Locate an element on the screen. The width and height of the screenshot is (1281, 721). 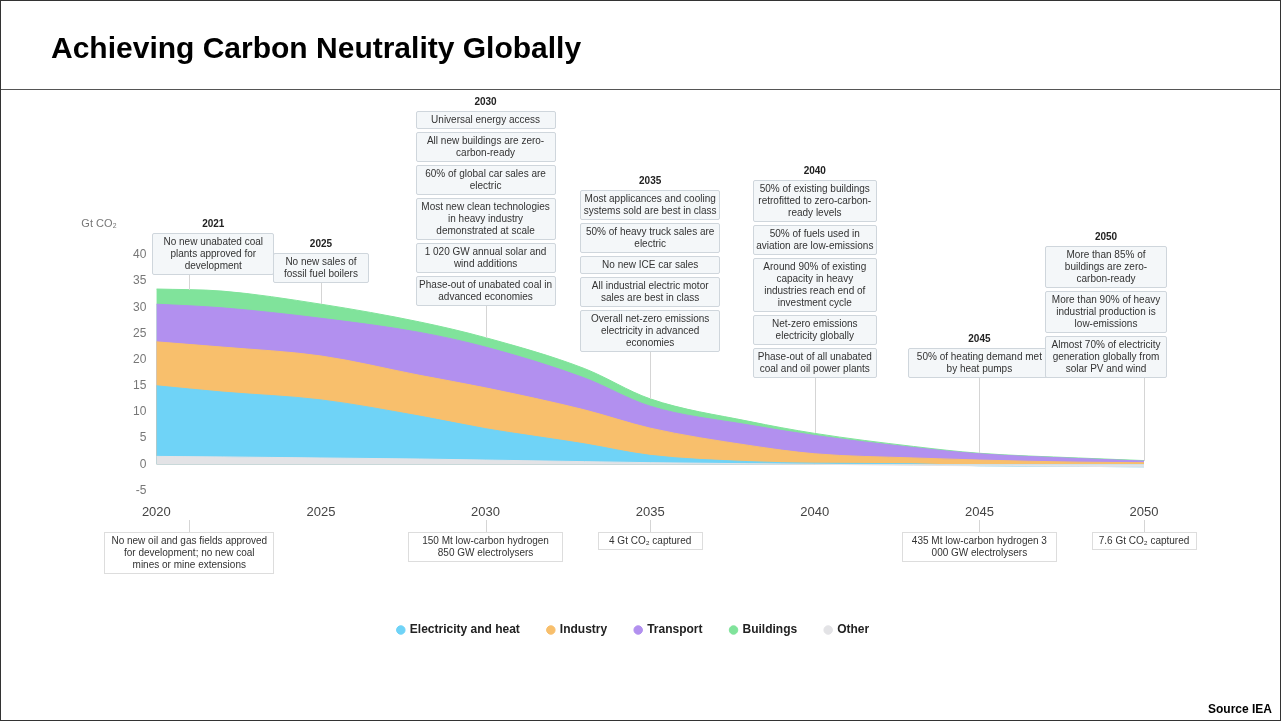
note-box: All industrial electric motor sales are best in class is located at coordinates (650, 292).